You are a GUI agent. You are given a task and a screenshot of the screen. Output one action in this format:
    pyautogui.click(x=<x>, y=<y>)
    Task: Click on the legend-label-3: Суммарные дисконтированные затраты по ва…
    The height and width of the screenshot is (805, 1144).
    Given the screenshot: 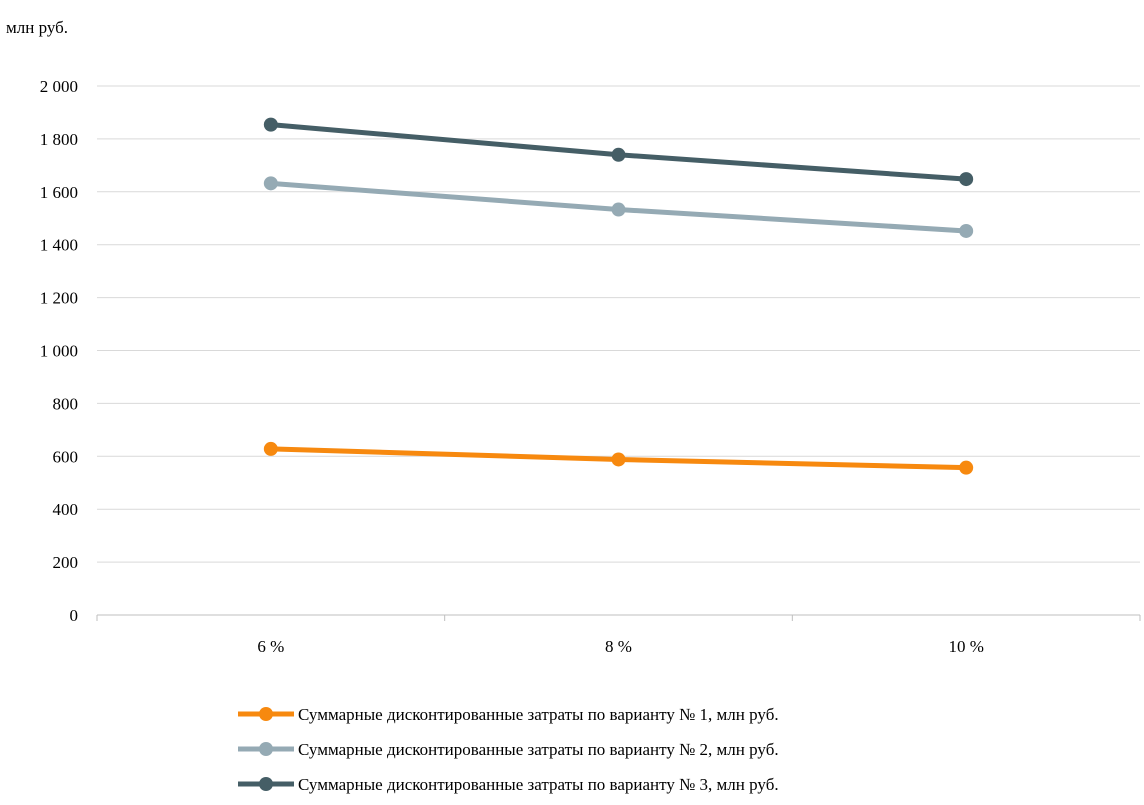 What is the action you would take?
    pyautogui.click(x=538, y=784)
    